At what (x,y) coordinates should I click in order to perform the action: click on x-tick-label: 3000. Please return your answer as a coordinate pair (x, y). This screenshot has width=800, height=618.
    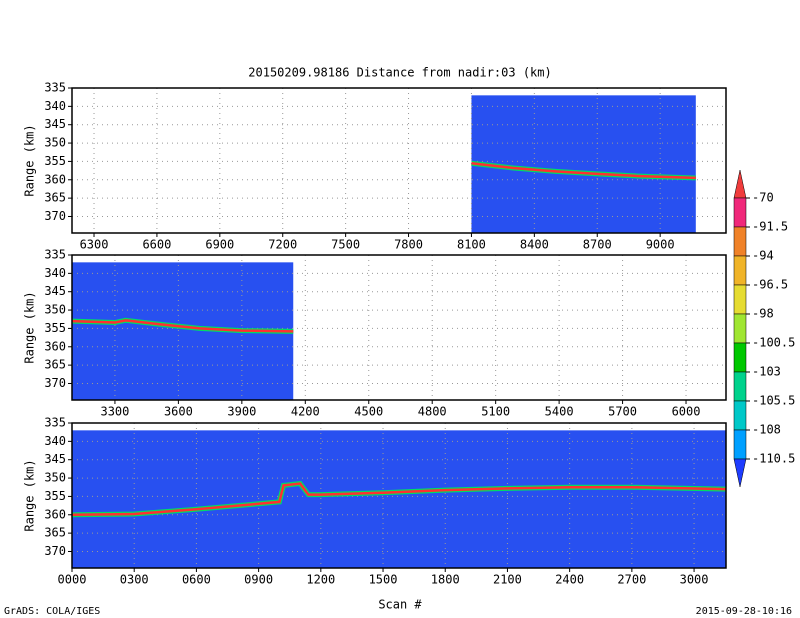
    Looking at the image, I should click on (694, 580).